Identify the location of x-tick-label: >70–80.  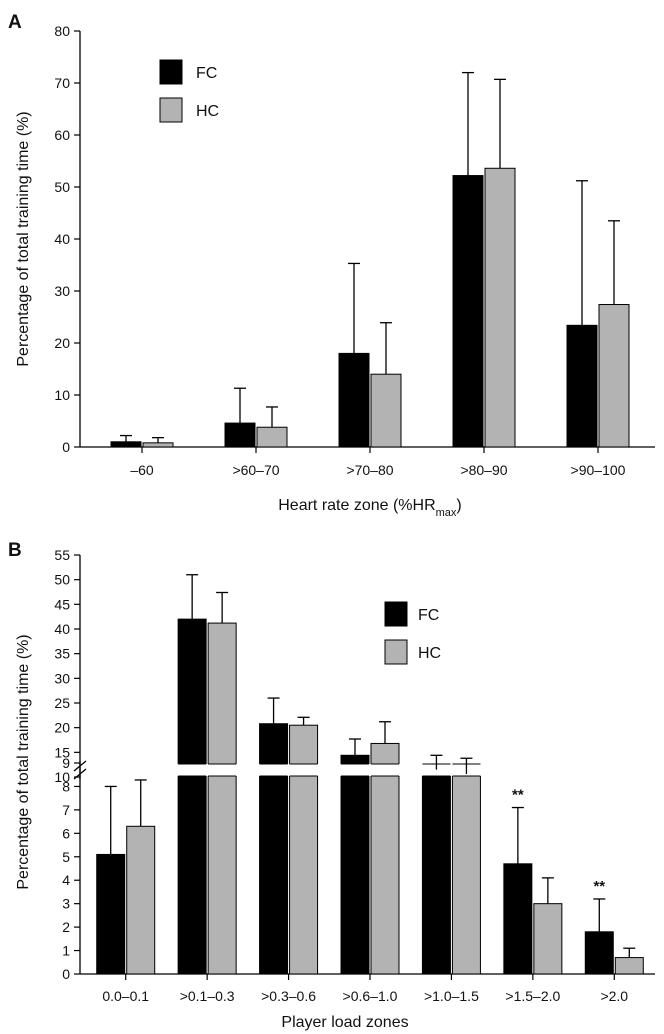
(369, 470).